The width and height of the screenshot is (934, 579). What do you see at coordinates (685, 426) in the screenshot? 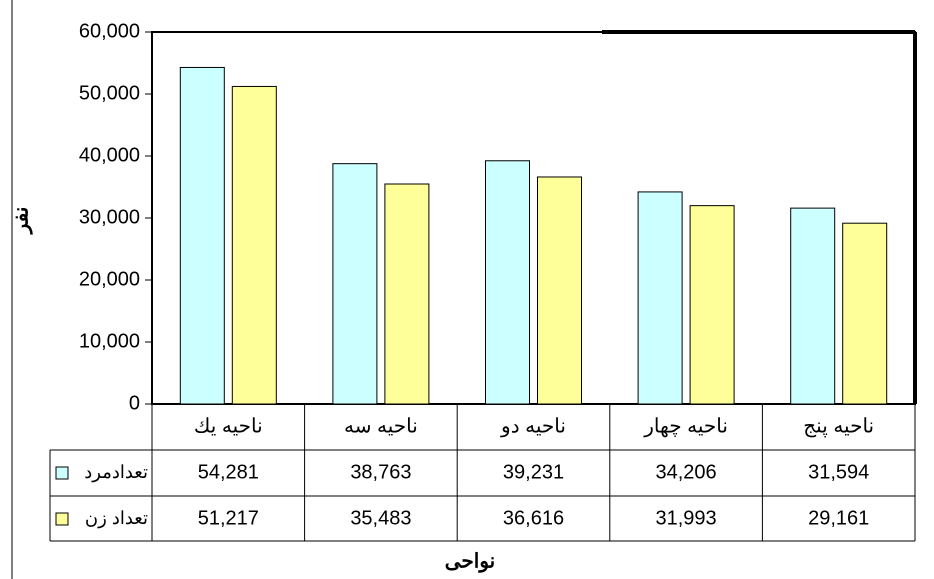
I see `x-tick-label: ناحیه چهار` at bounding box center [685, 426].